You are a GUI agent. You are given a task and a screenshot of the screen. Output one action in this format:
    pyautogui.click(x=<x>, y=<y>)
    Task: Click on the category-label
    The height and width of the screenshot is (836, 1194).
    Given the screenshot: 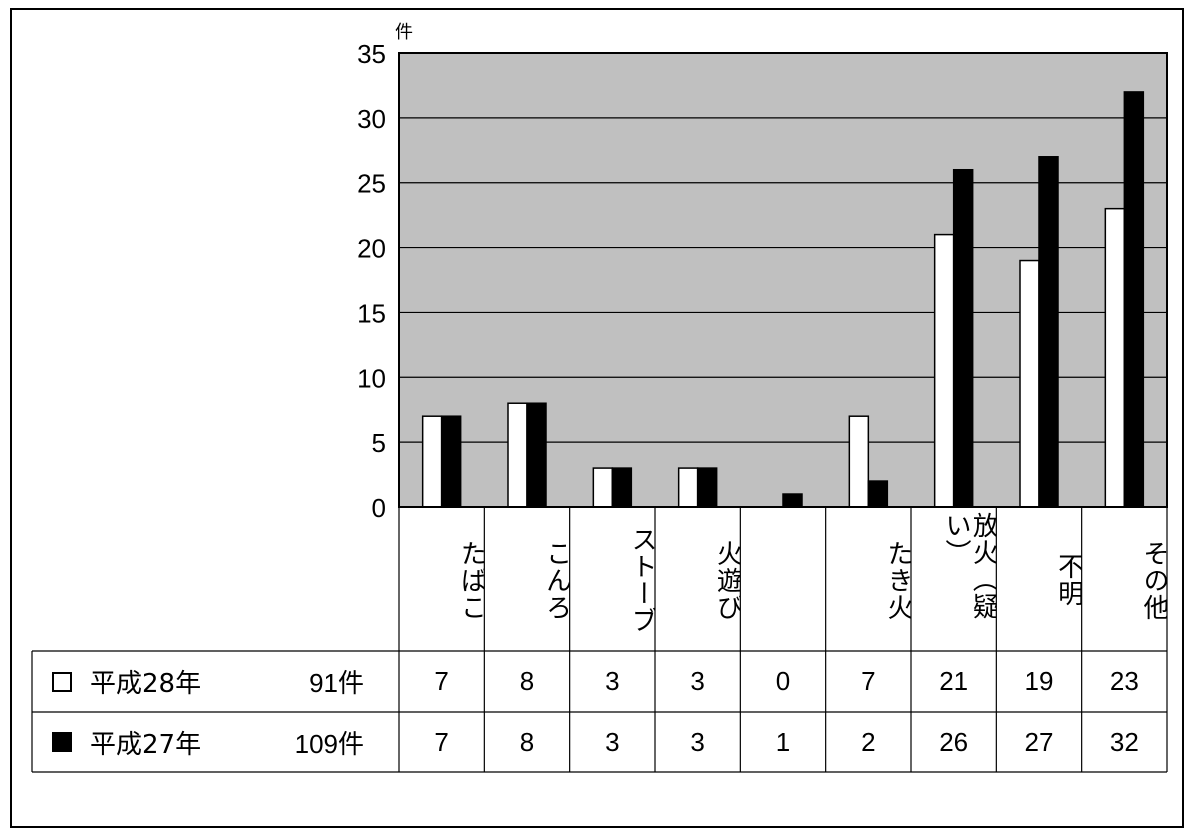 What is the action you would take?
    pyautogui.click(x=782, y=580)
    